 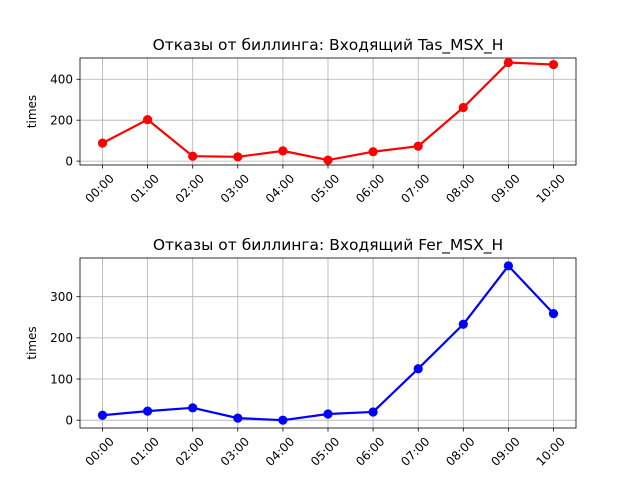 I want to click on chart-title: Отказы от биллинга: Входящий Fer_MSX_H, so click(x=328, y=245).